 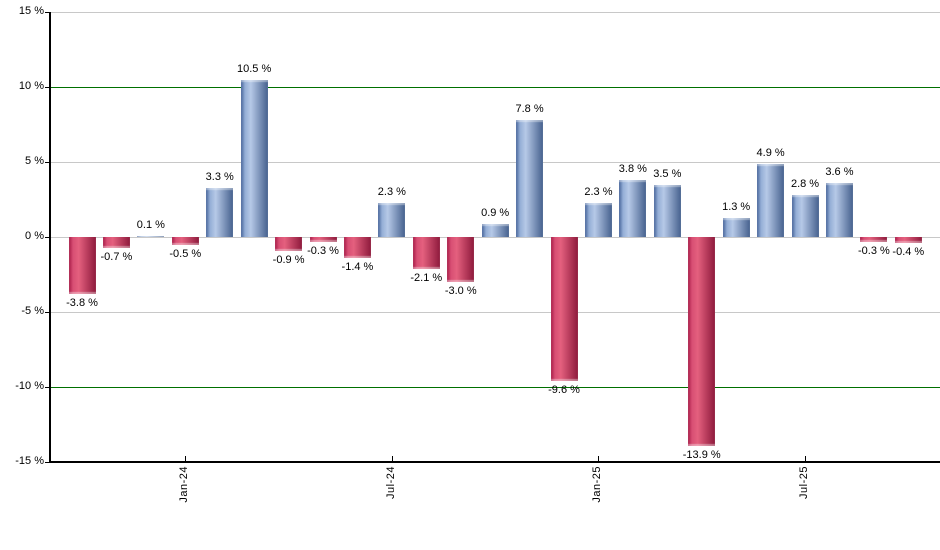 What do you see at coordinates (185, 253) in the screenshot?
I see `bar-value-label: -0.5 %` at bounding box center [185, 253].